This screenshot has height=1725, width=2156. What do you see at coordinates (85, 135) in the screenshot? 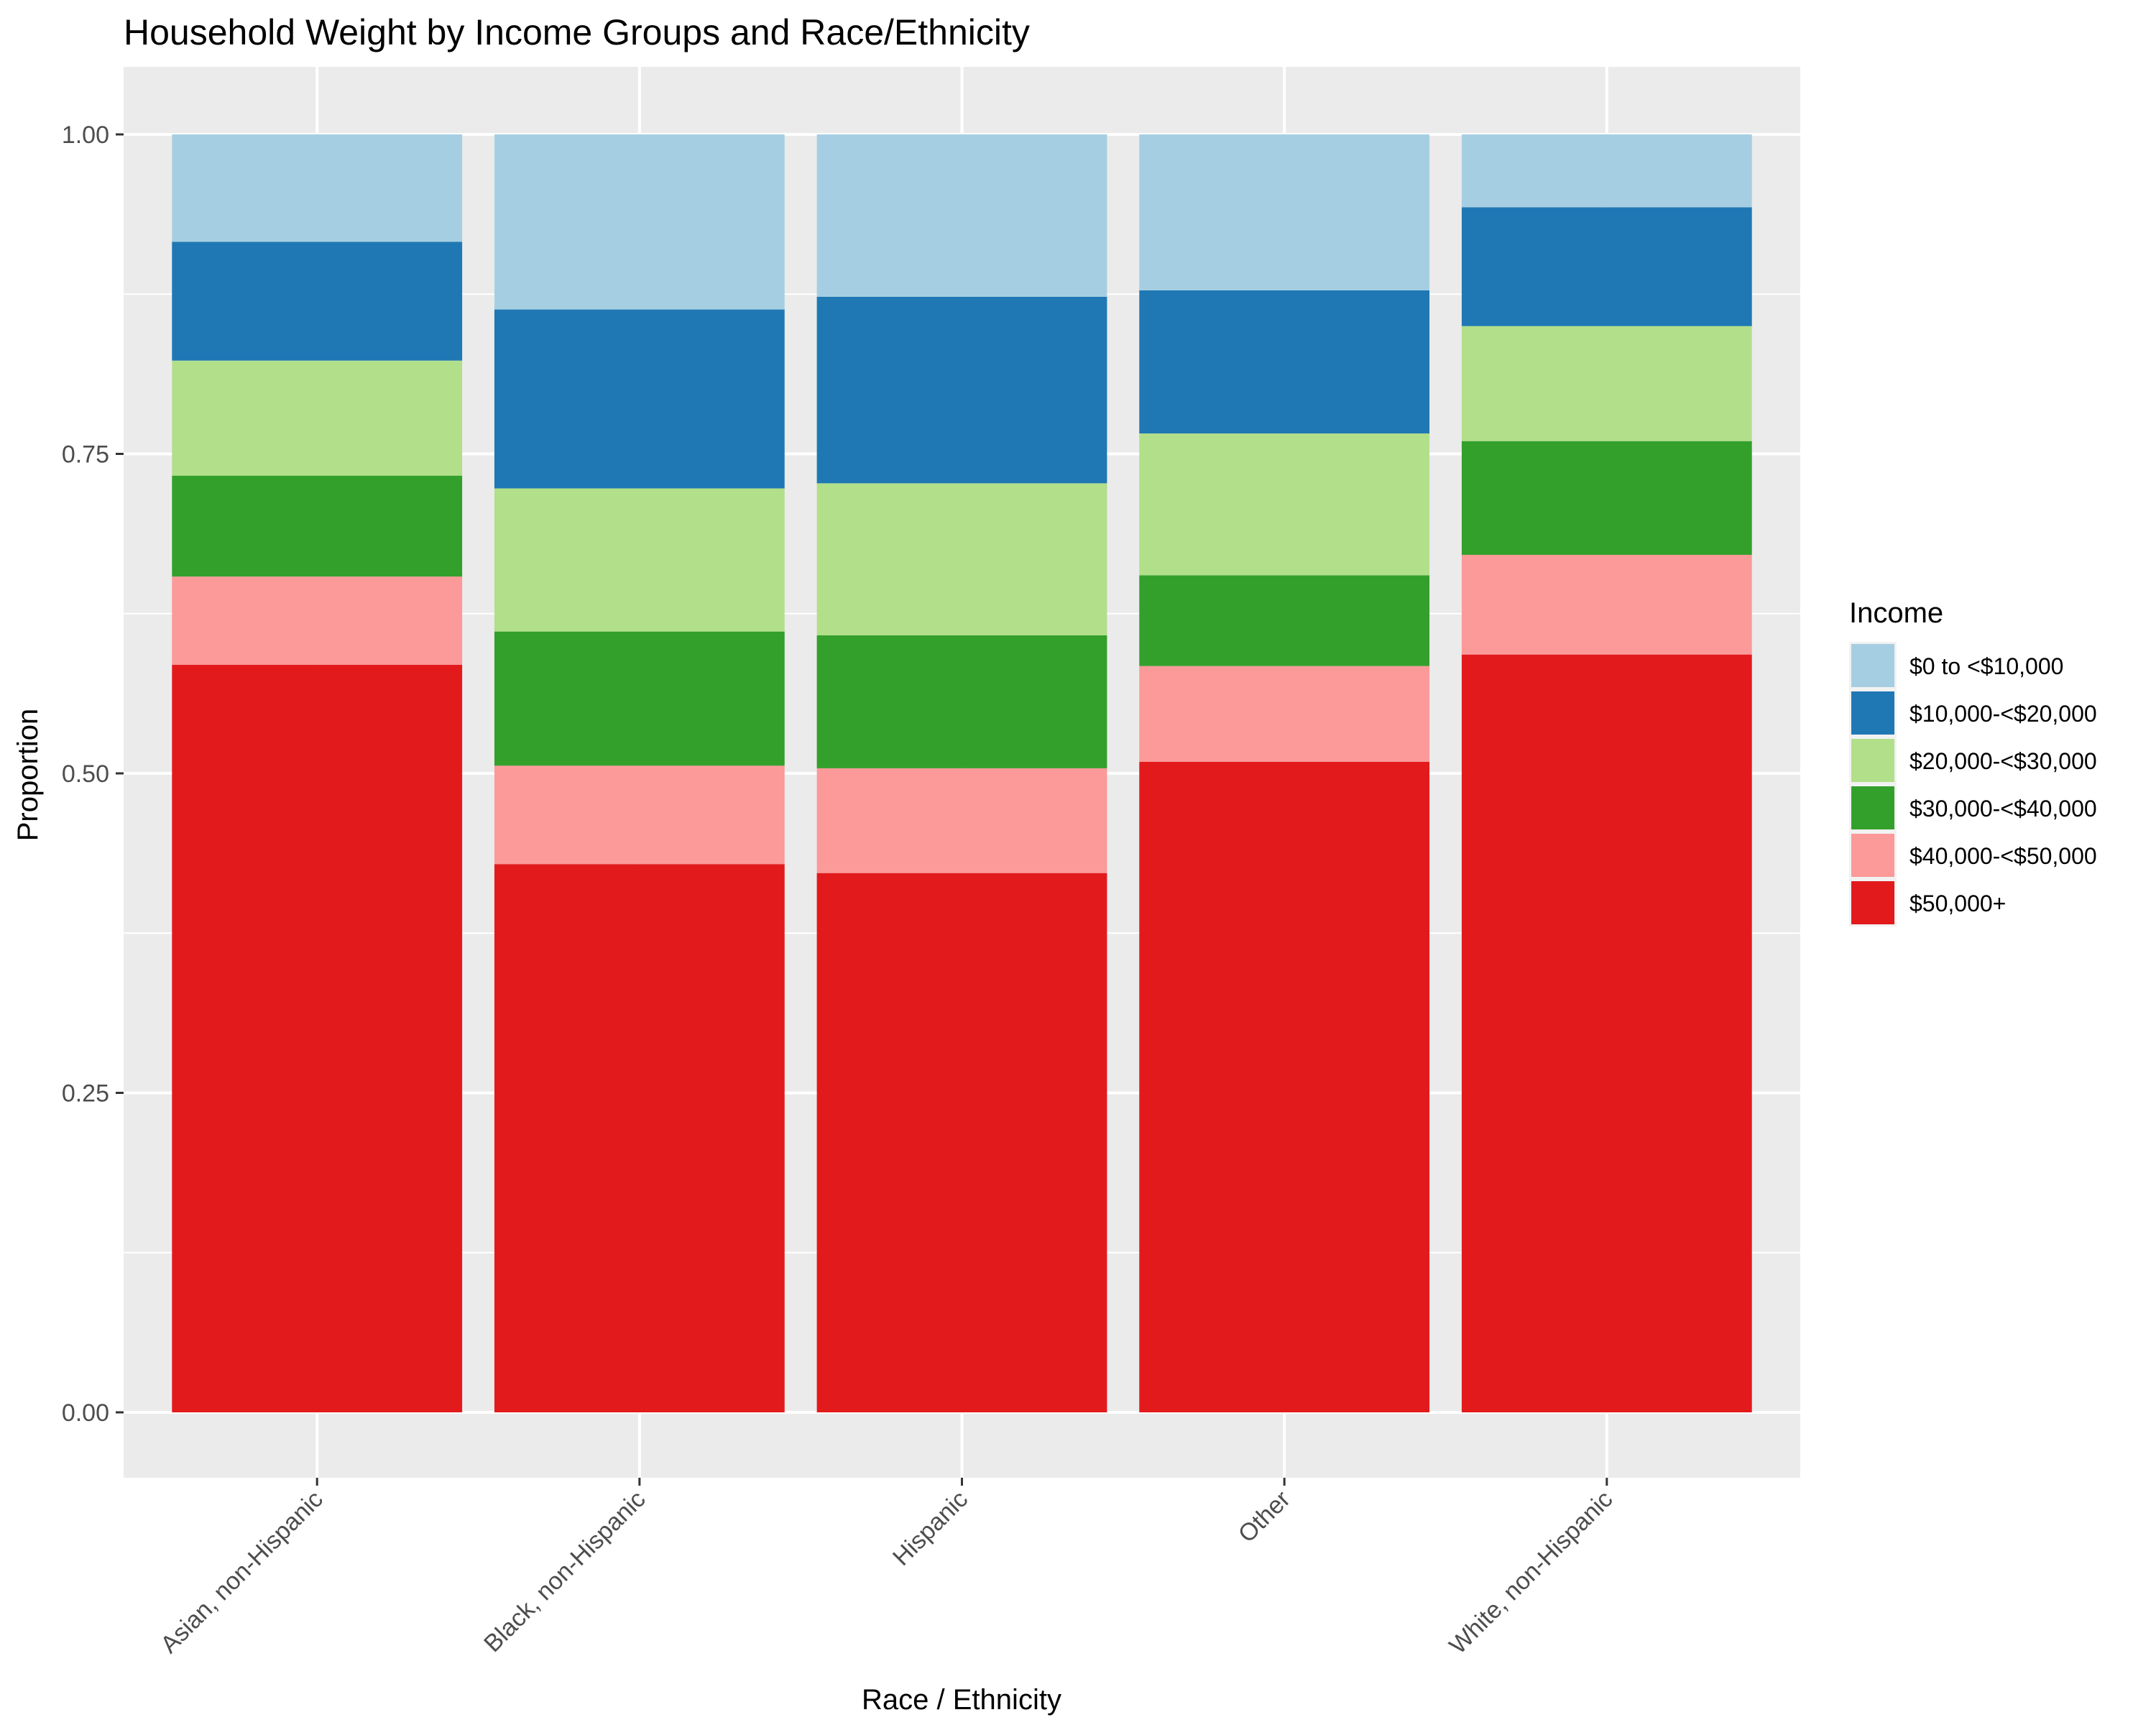
I see `y-tick-label: 1.00` at bounding box center [85, 135].